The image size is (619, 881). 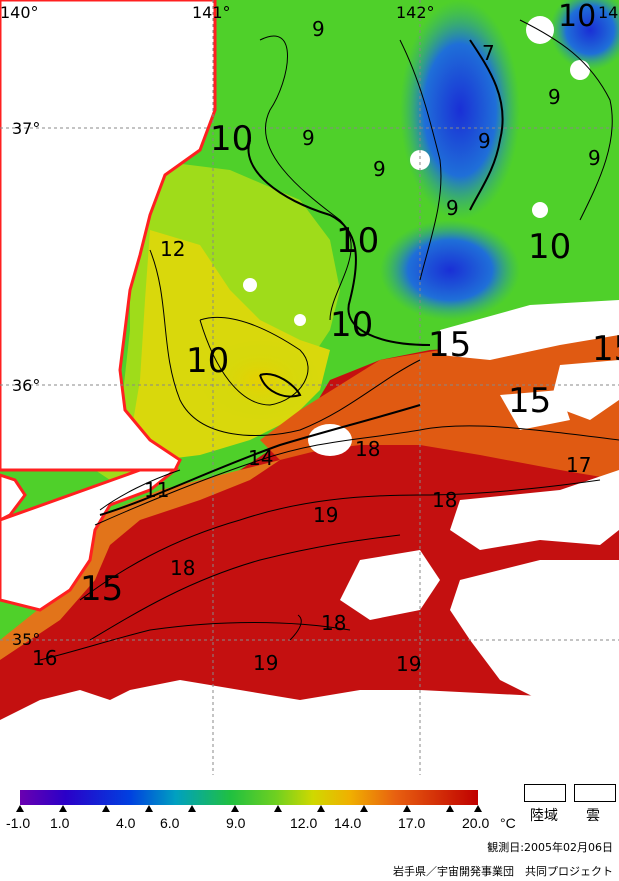 I want to click on legend-tick: 14.0, so click(x=348, y=823).